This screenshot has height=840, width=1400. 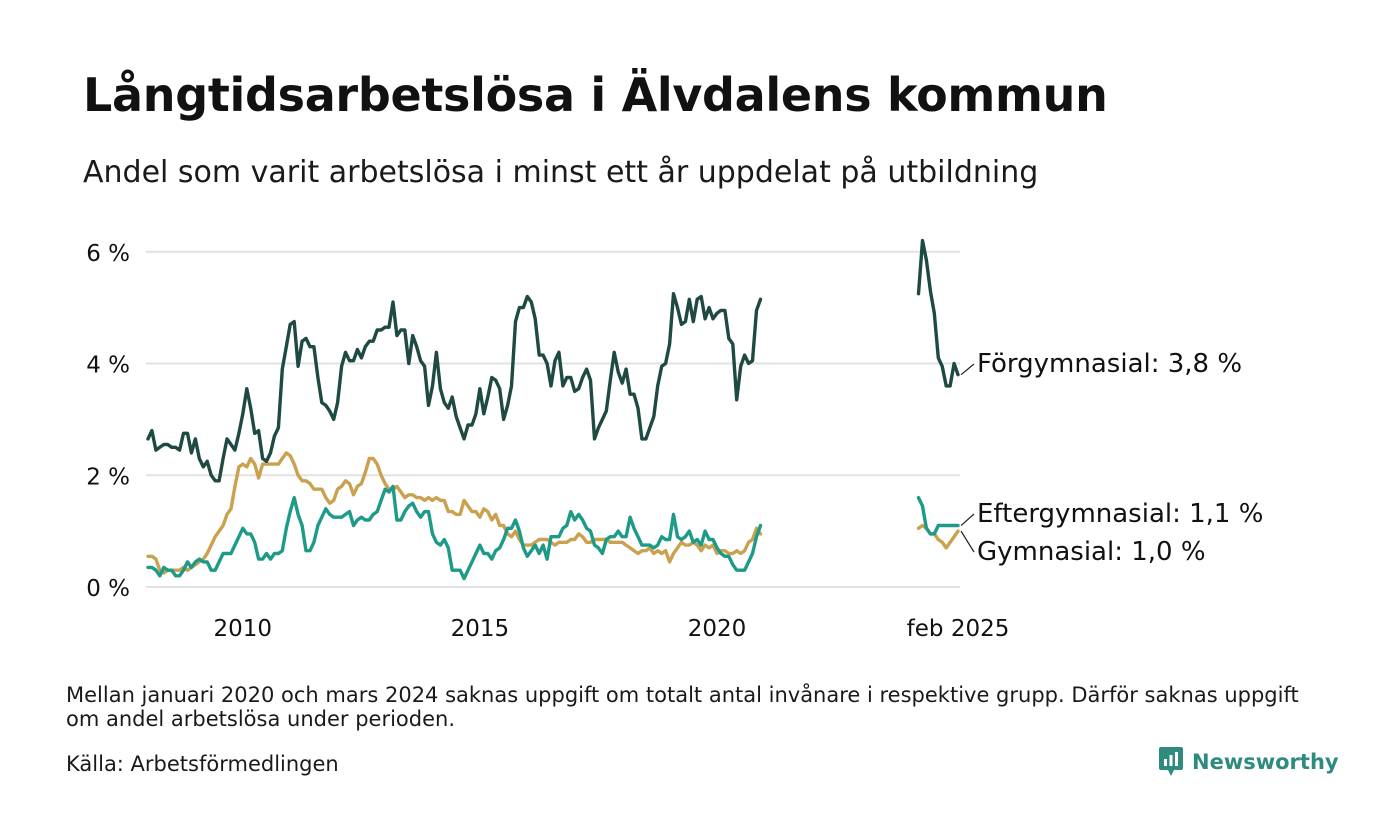 I want to click on series-line-förgymnasial-period-1, so click(x=454, y=387).